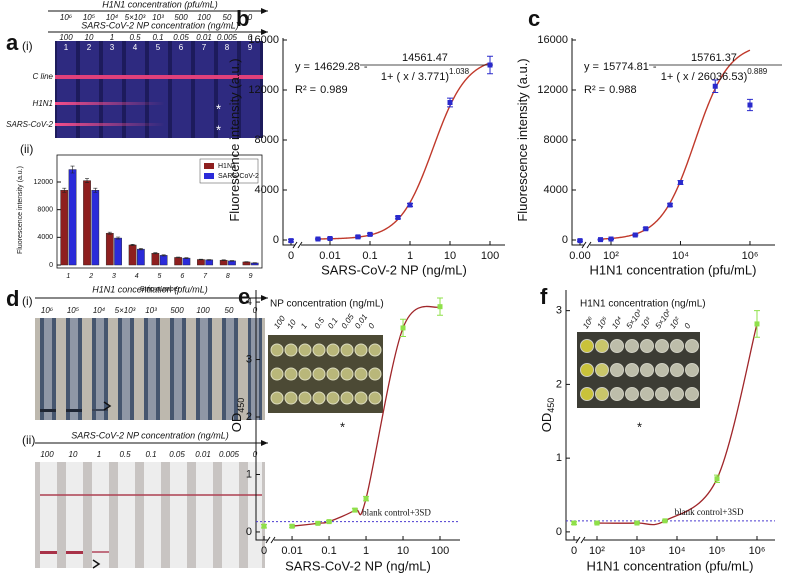  Describe the element at coordinates (227, 47) in the screenshot. I see `lane-number: 8` at that location.